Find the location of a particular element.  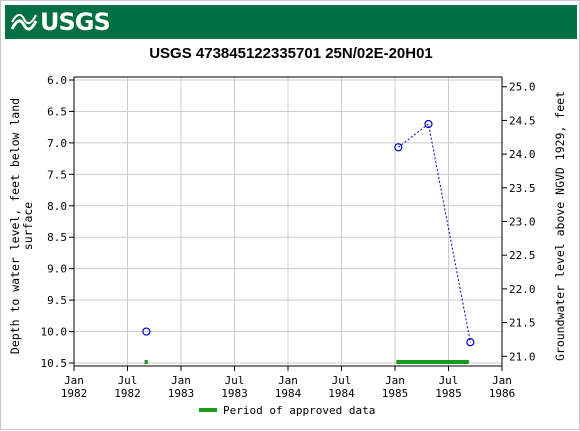

tick-label-right: 23.0 is located at coordinates (522, 222).